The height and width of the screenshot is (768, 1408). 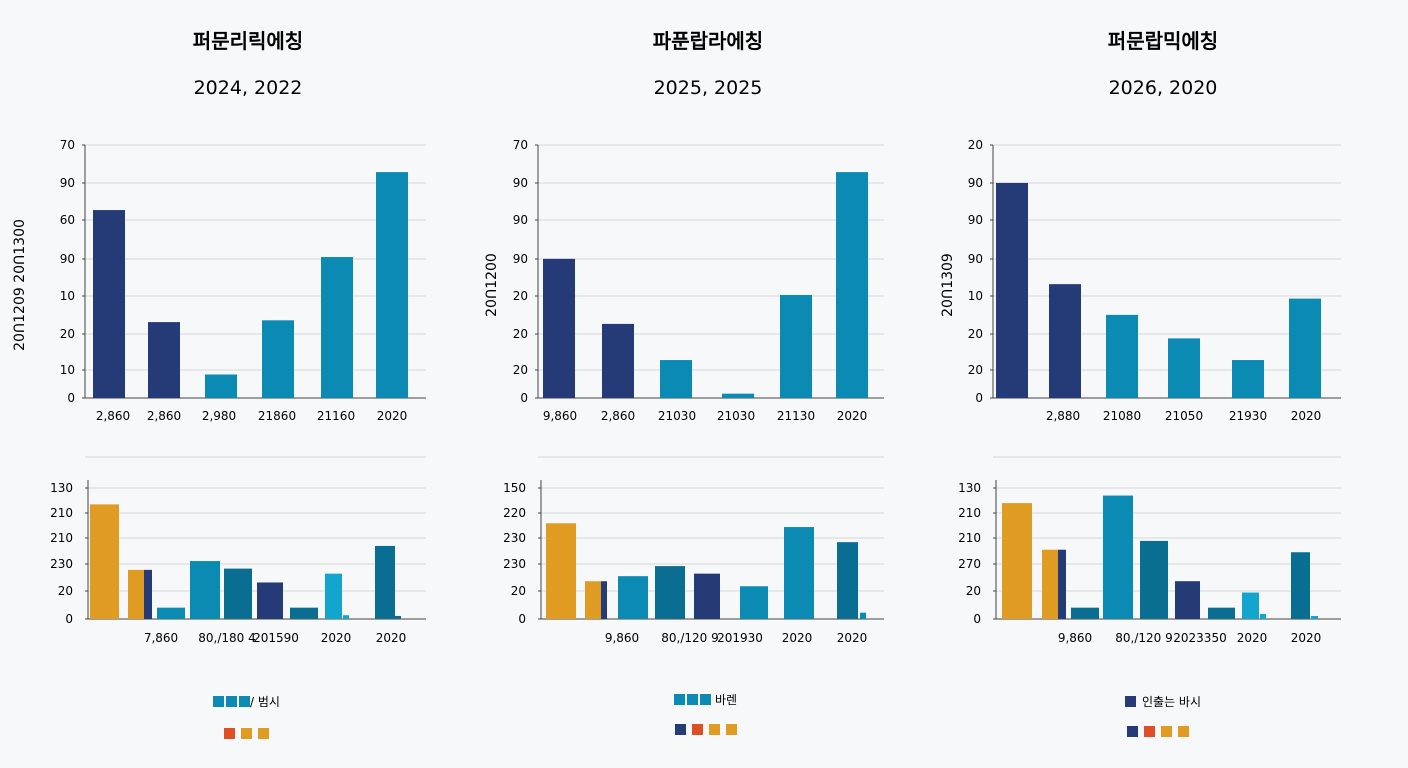 What do you see at coordinates (67, 370) in the screenshot?
I see `y-tick-label: 10` at bounding box center [67, 370].